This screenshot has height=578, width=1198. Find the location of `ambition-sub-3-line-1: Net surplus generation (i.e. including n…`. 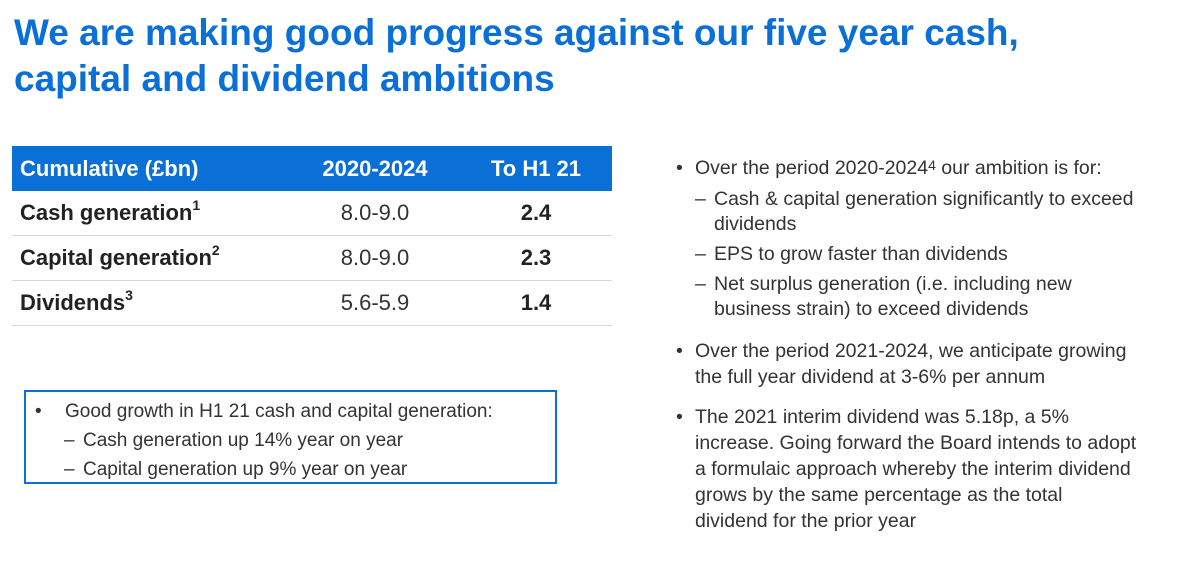

ambition-sub-3-line-1: Net surplus generation (i.e. including n… is located at coordinates (893, 284).